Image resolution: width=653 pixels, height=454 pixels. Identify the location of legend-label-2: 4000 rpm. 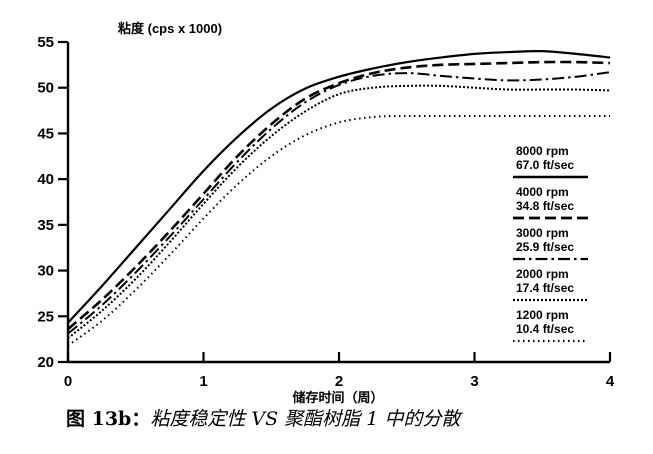
(542, 192).